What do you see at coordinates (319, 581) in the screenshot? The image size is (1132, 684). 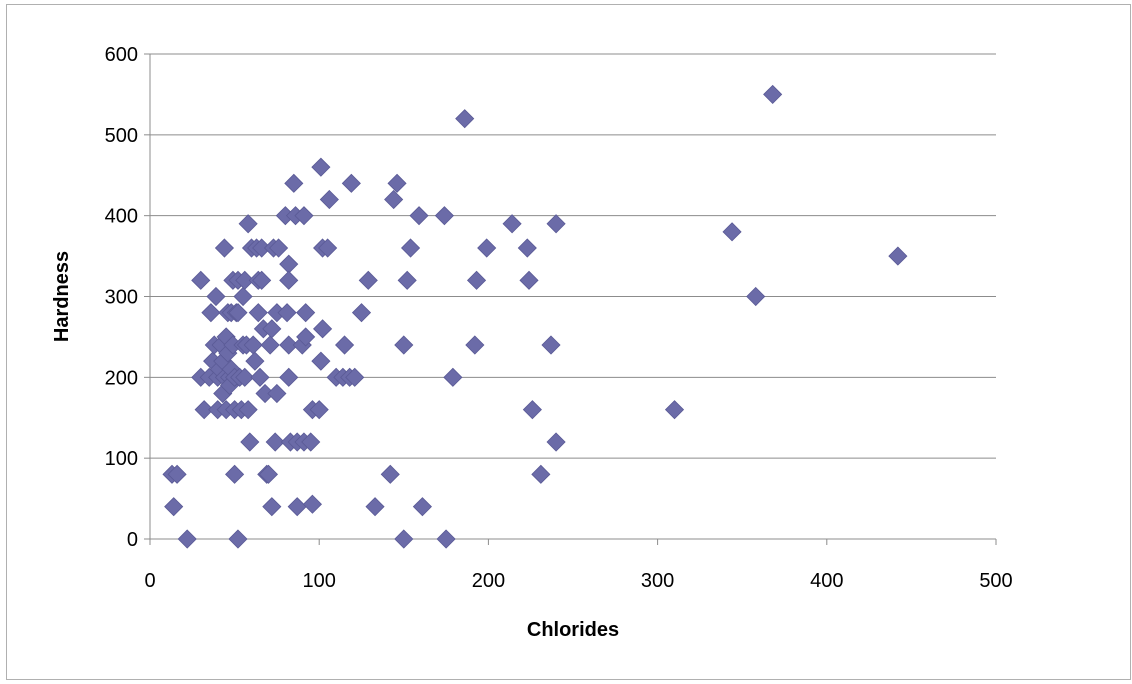 I see `x-tick-label: 100` at bounding box center [319, 581].